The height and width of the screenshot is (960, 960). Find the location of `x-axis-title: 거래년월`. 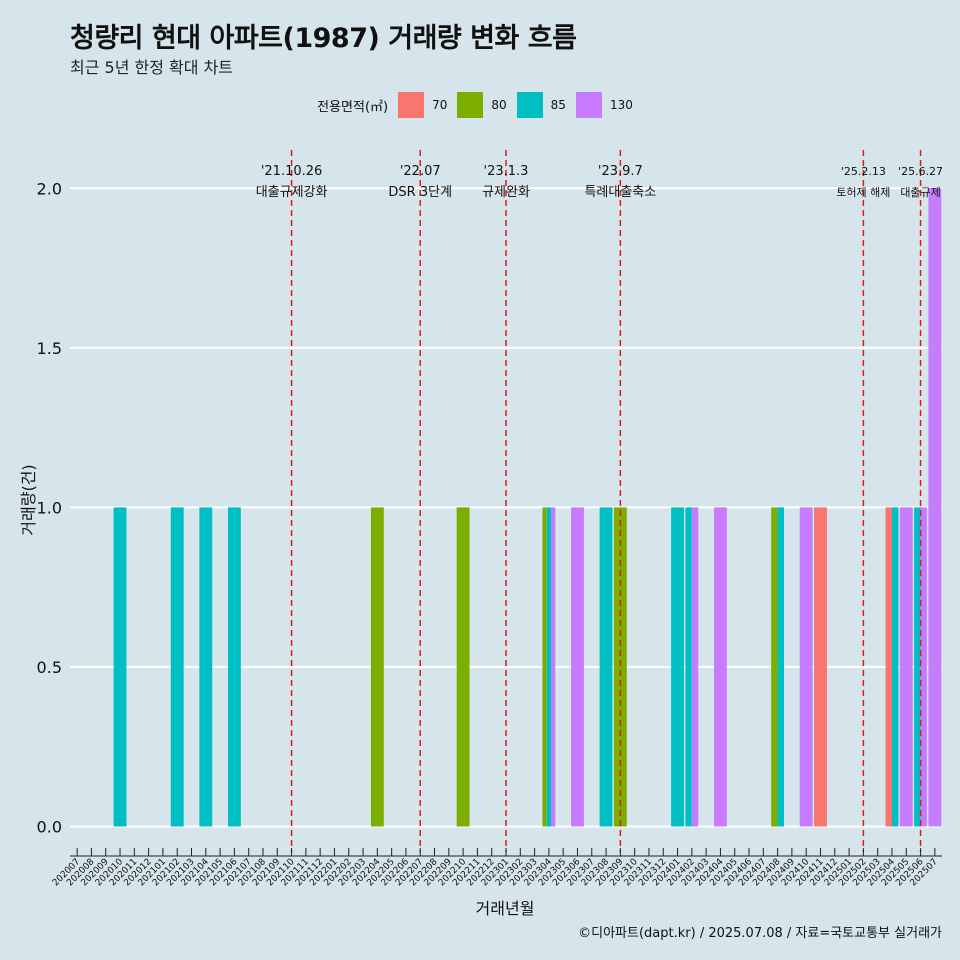

x-axis-title: 거래년월 is located at coordinates (505, 908).